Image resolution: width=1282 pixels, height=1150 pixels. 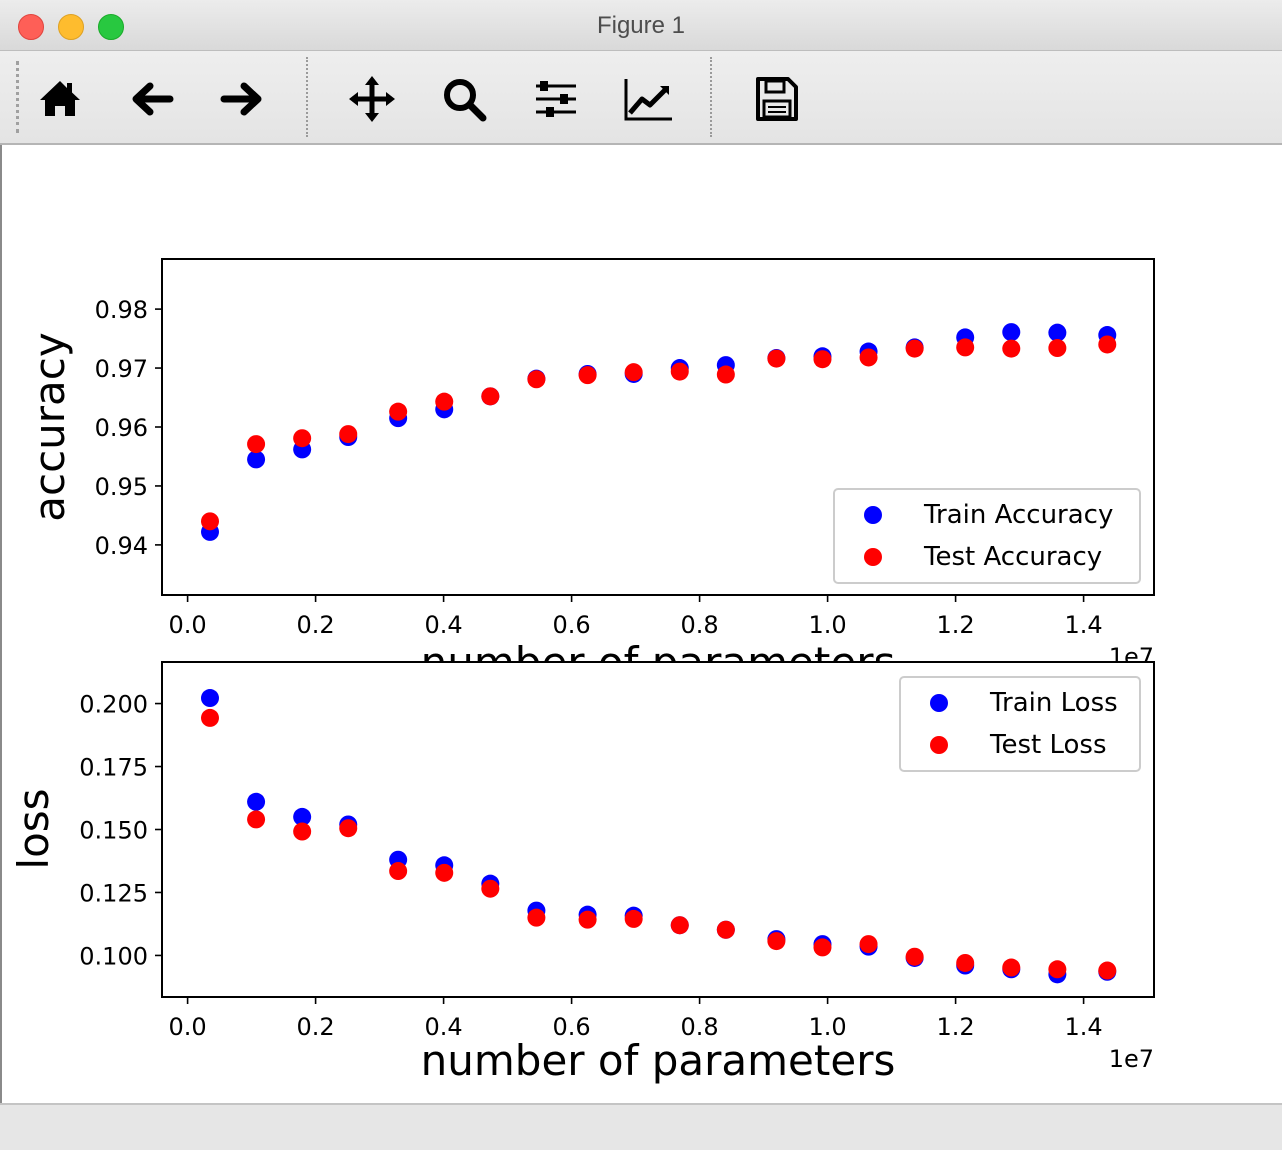 I want to click on toolbar-separator, so click(x=711, y=97).